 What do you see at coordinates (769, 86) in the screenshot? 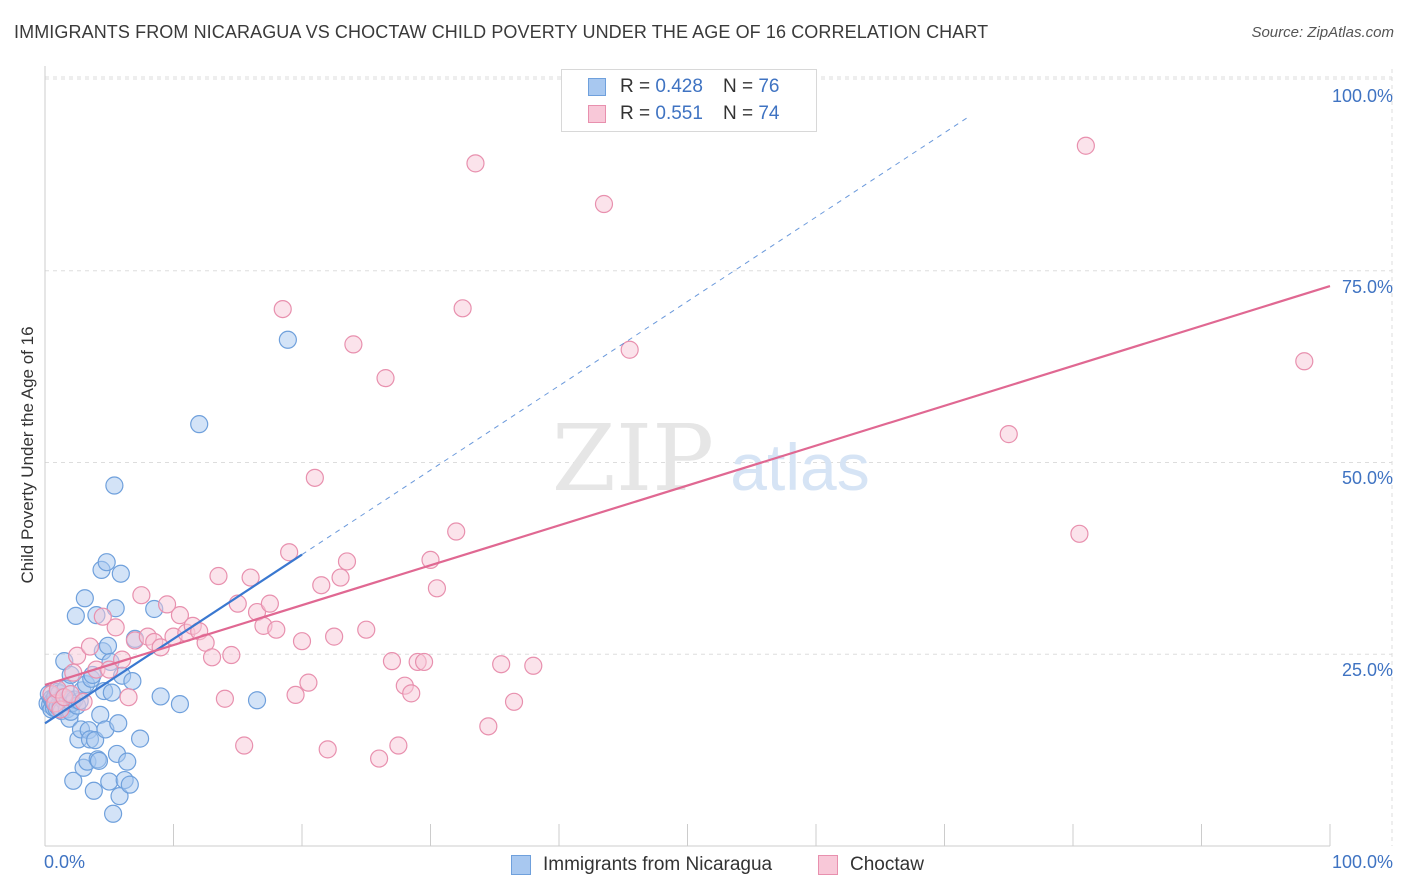
I see `legend-n-value: 76` at bounding box center [769, 86].